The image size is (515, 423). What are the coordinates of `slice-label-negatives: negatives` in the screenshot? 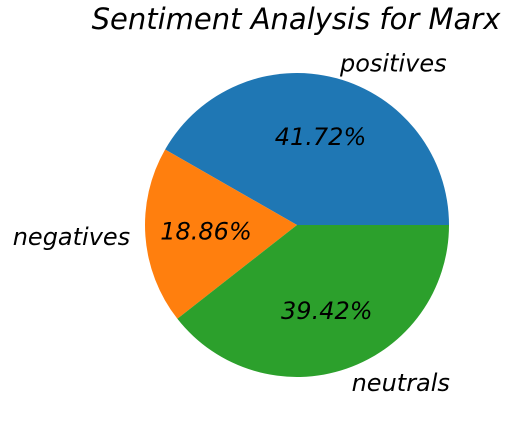 It's located at (71, 237).